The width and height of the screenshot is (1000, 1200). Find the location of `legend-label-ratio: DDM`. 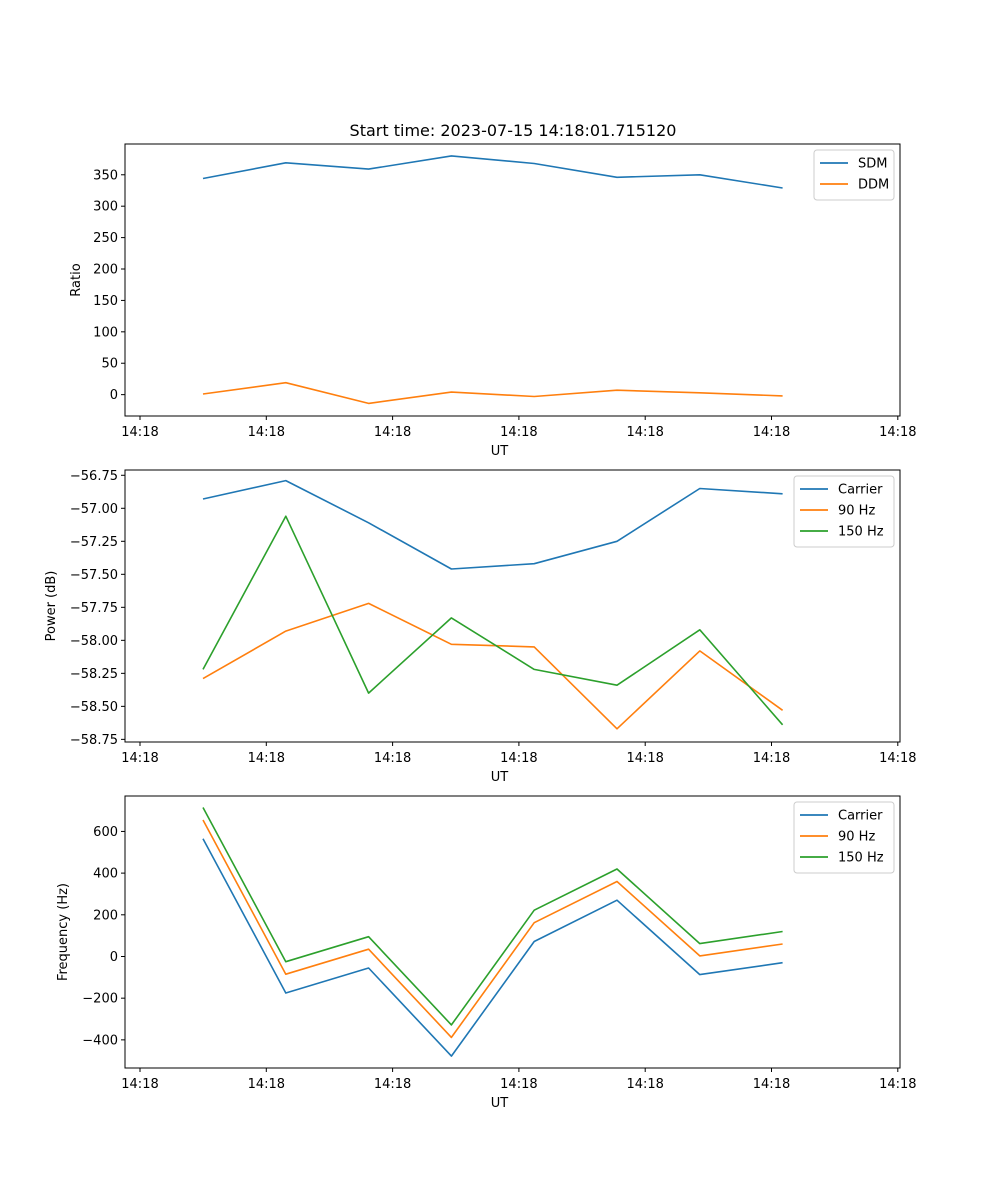

legend-label-ratio: DDM is located at coordinates (873, 185).